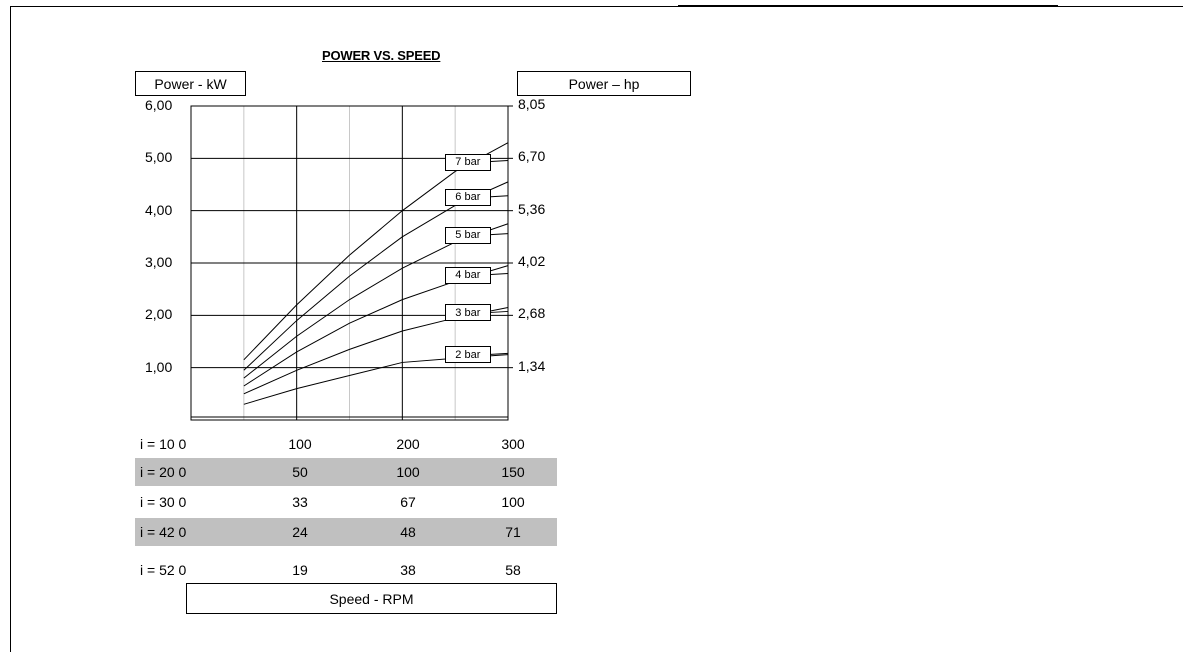 The width and height of the screenshot is (1183, 652). What do you see at coordinates (159, 209) in the screenshot?
I see `y-tick-left-label: 4,00` at bounding box center [159, 209].